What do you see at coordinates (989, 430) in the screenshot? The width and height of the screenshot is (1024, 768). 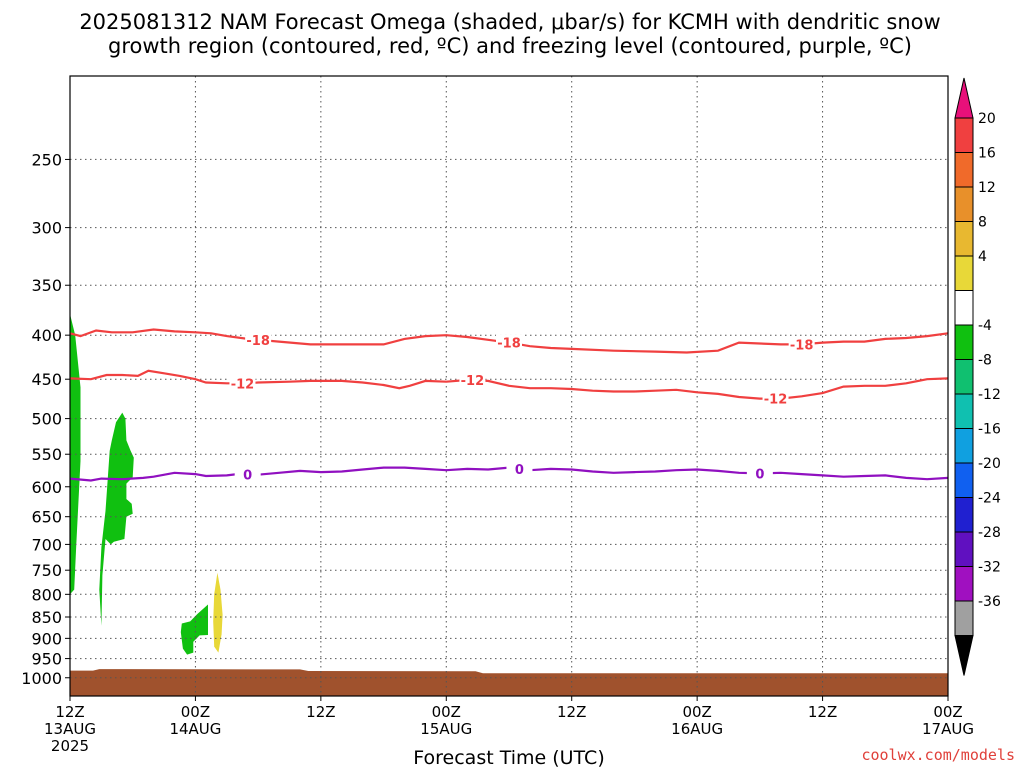 I see `colorbar-tick-label: -16` at bounding box center [989, 430].